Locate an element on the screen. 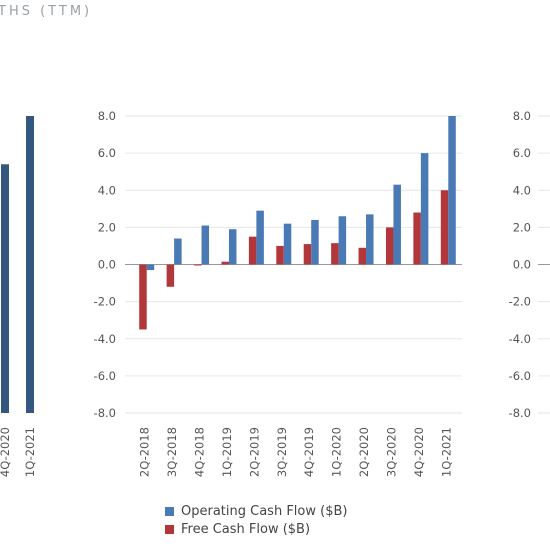 The width and height of the screenshot is (550, 550). legend-item-fcf: Free Cash Flow ($B) is located at coordinates (256, 529).